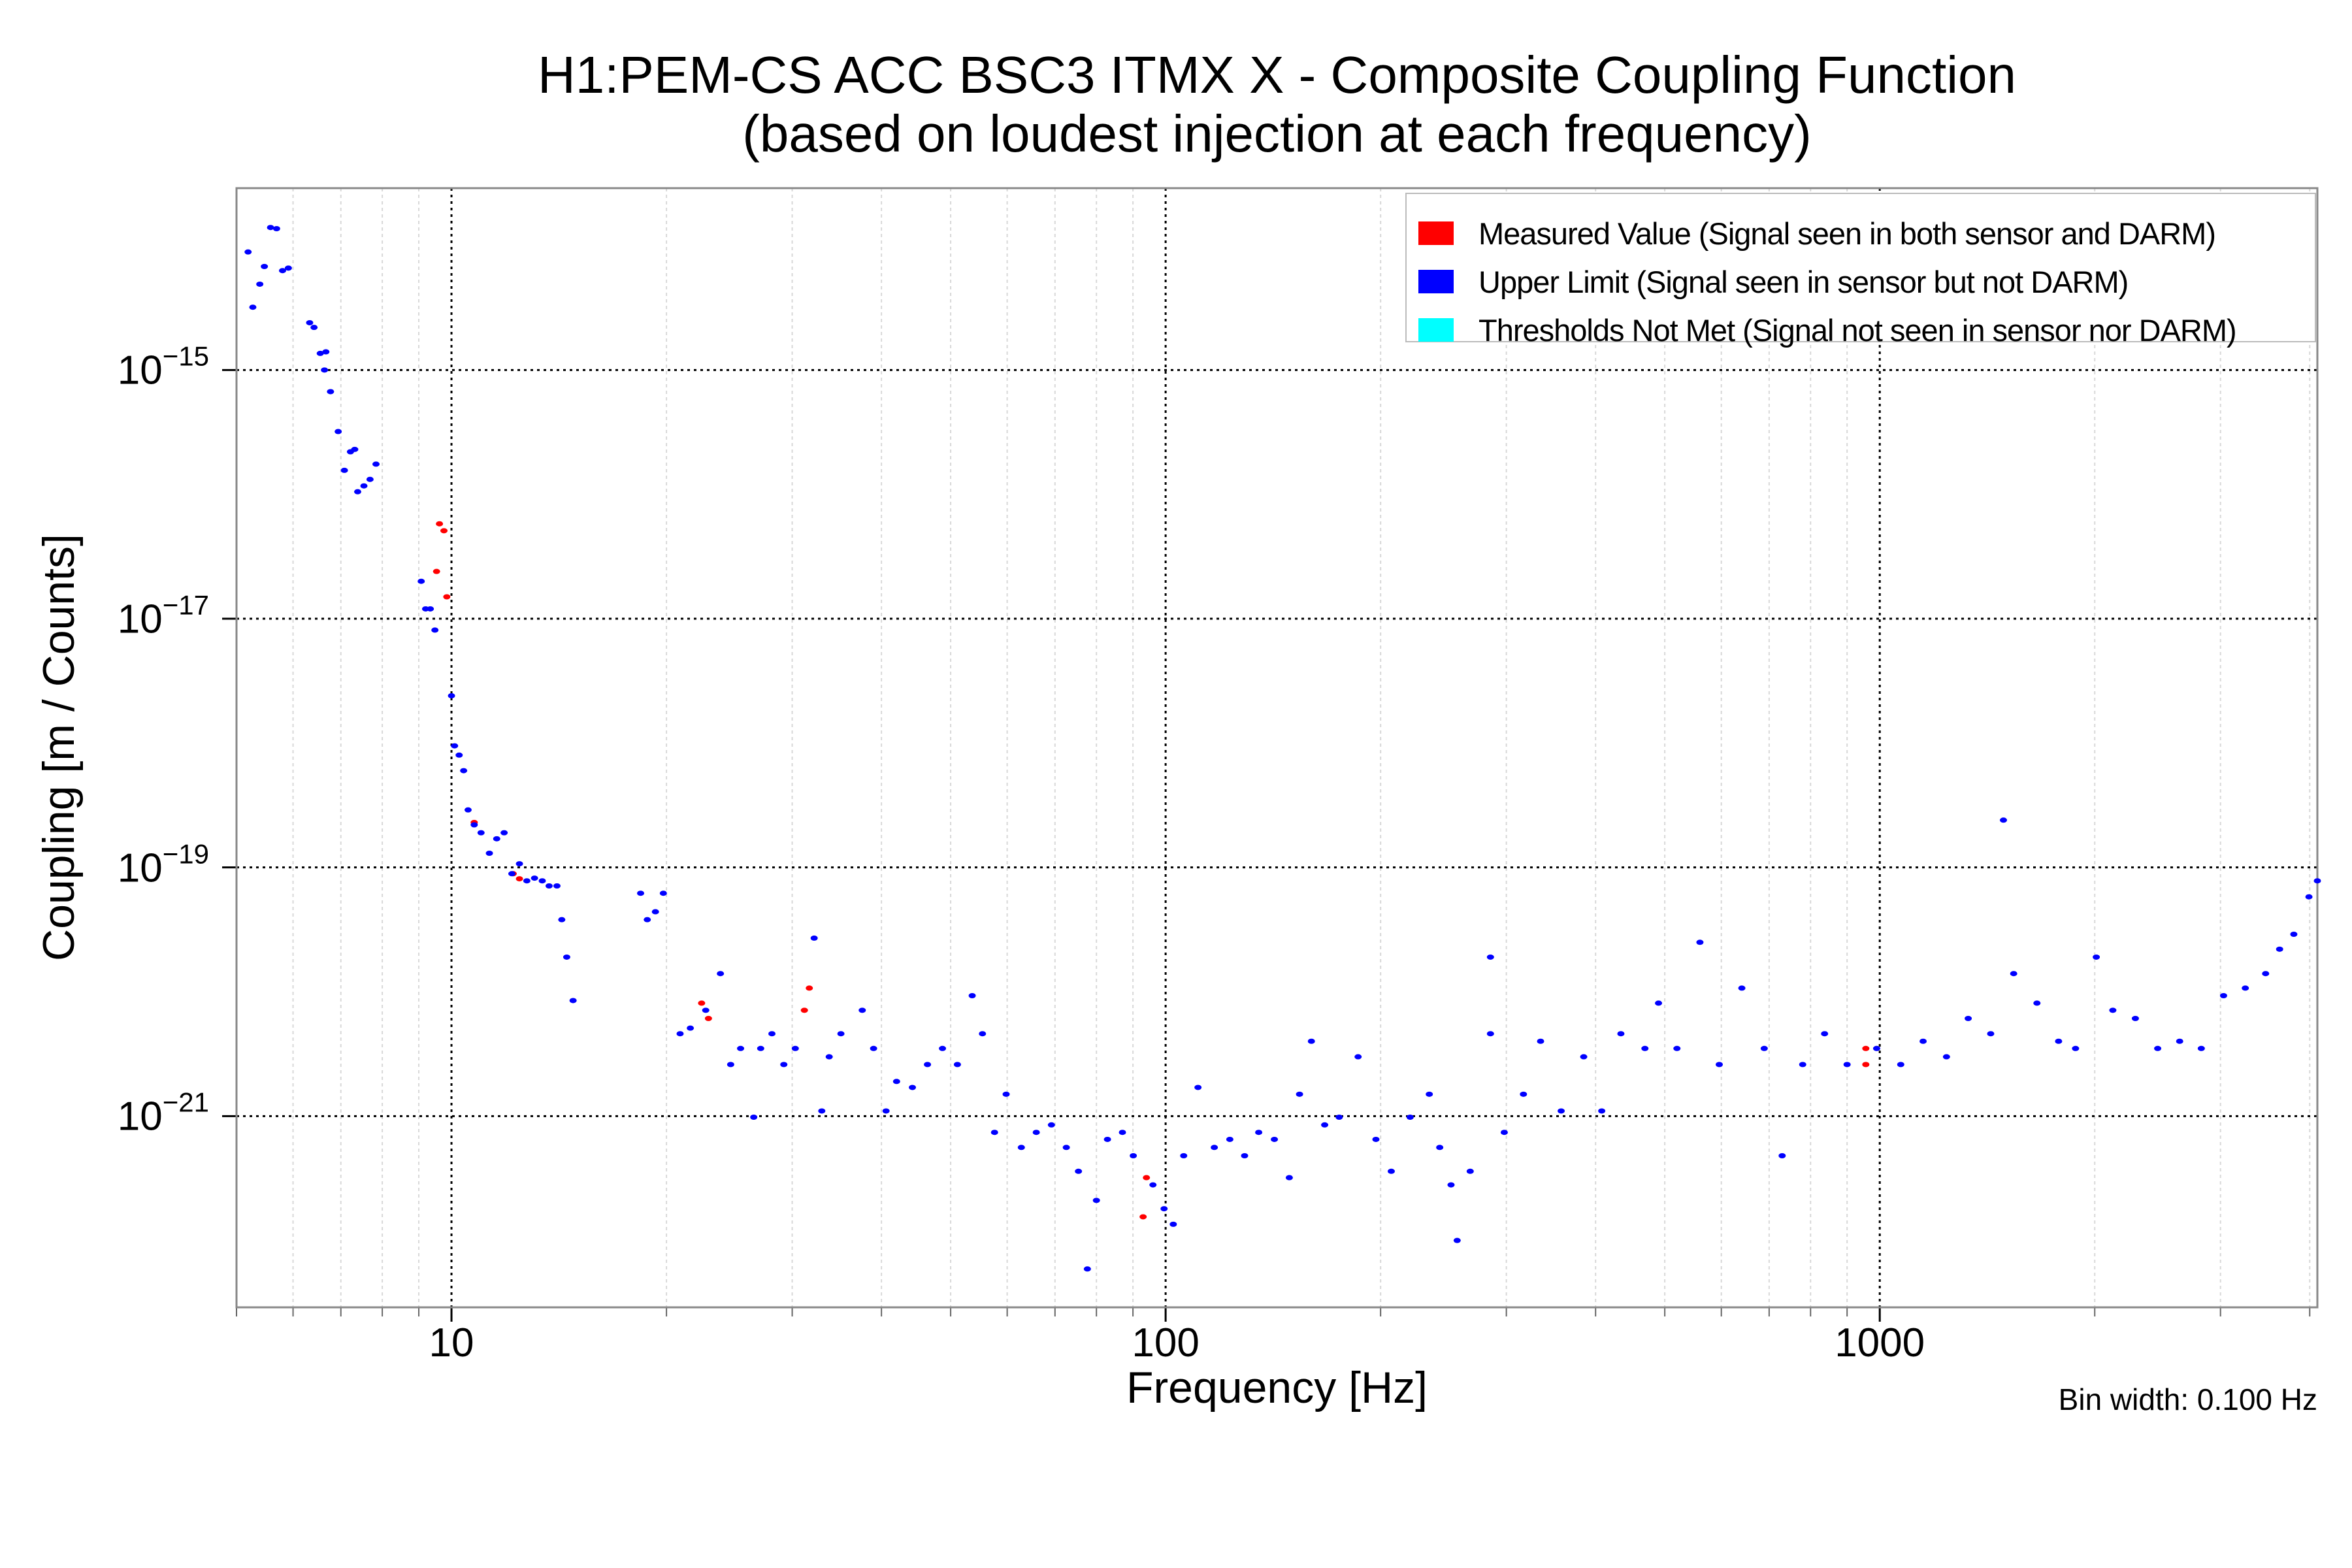  I want to click on y-tick-exp: −17, so click(185, 605).